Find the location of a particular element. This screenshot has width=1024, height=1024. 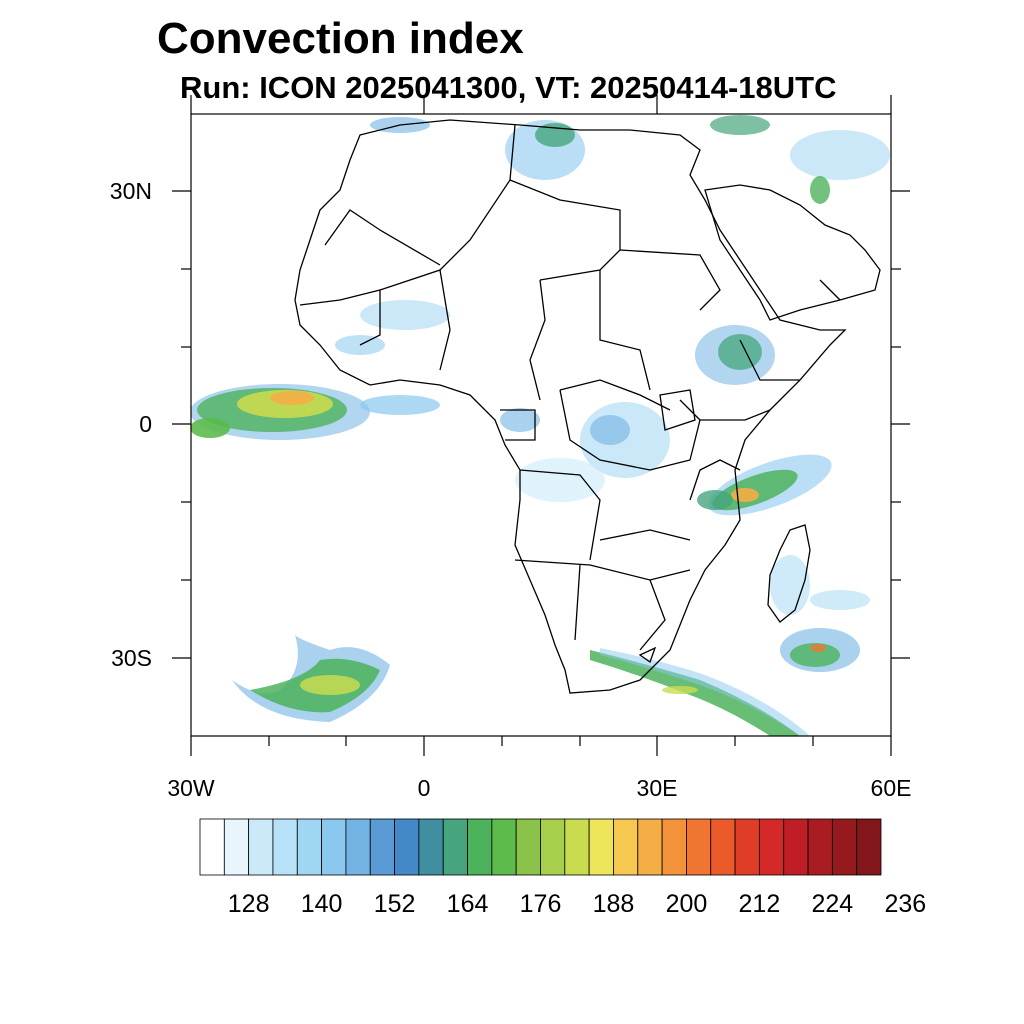

lon-label-0: 0 is located at coordinates (424, 788).